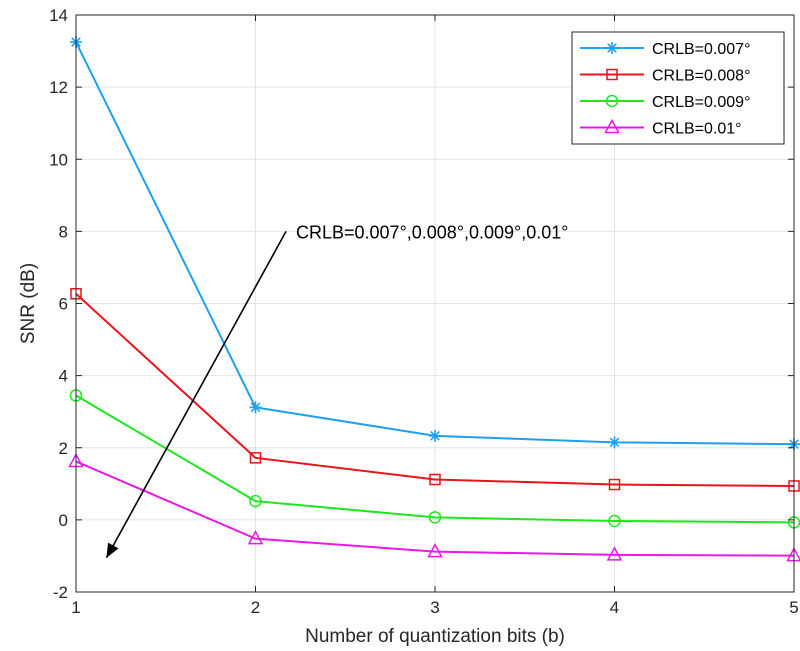  I want to click on y-tick-label: 8, so click(63, 231).